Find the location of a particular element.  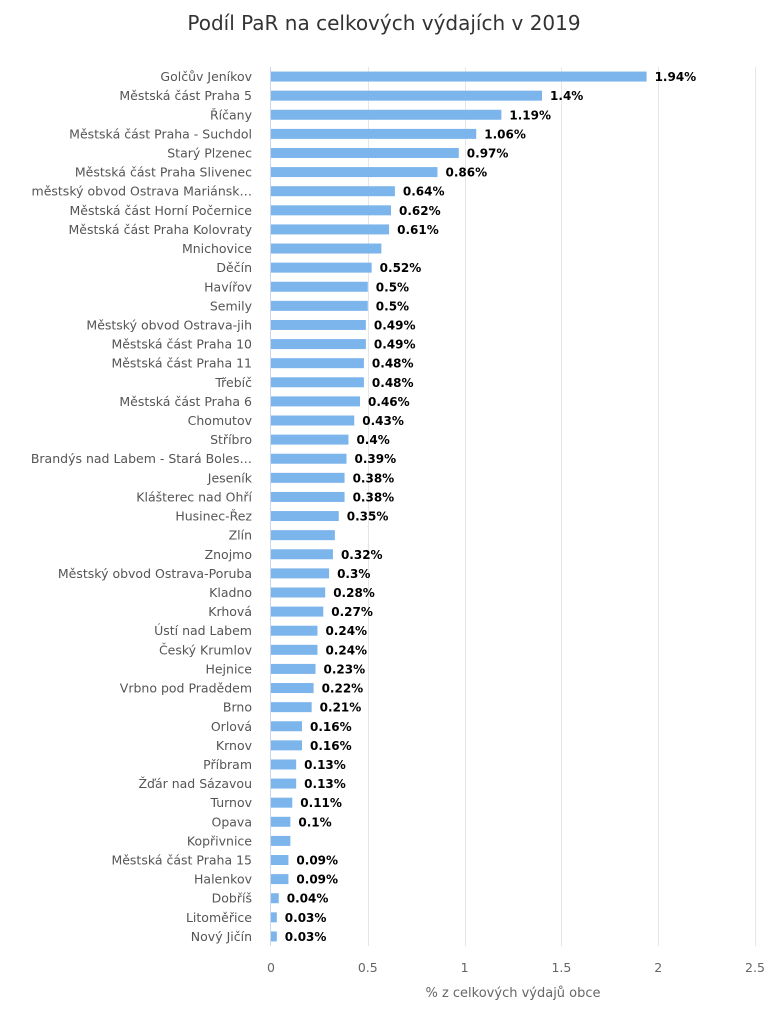

category-label: Golčův Jeníkov is located at coordinates (206, 76).